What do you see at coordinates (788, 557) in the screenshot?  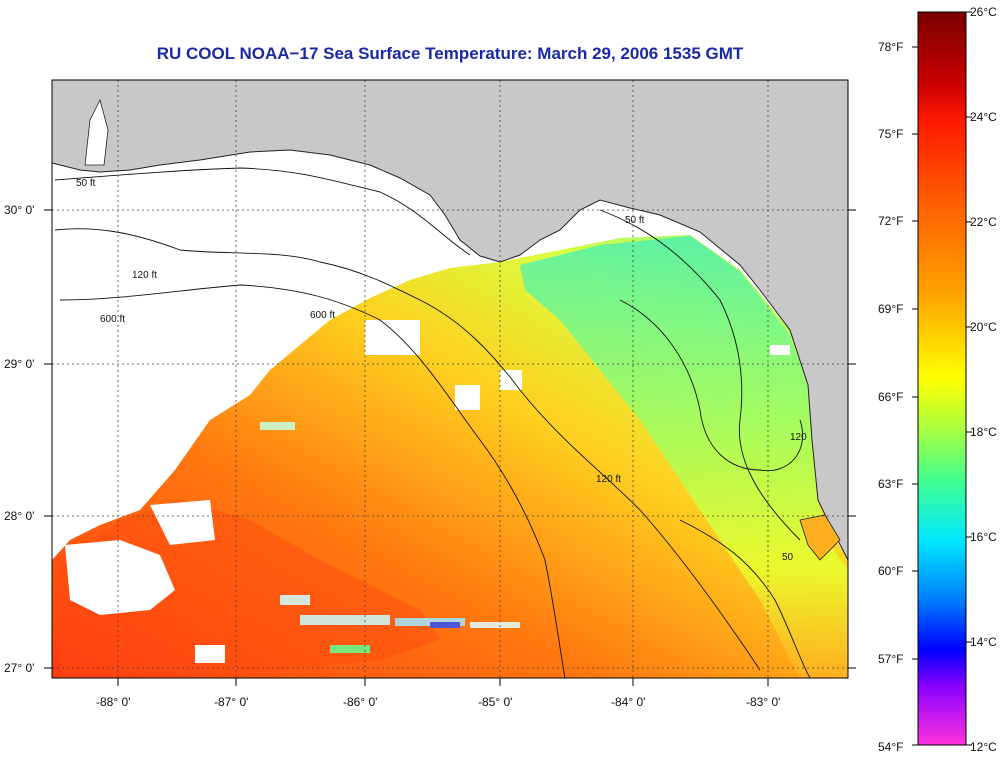 I see `contour-label-50: 50` at bounding box center [788, 557].